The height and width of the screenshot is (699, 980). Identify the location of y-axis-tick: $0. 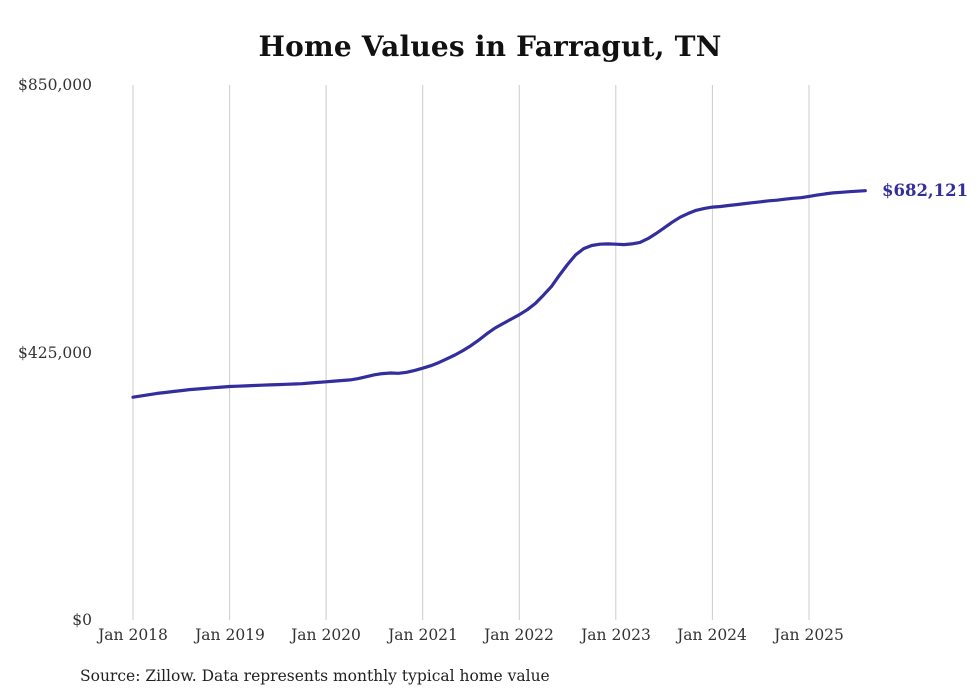
(82, 620).